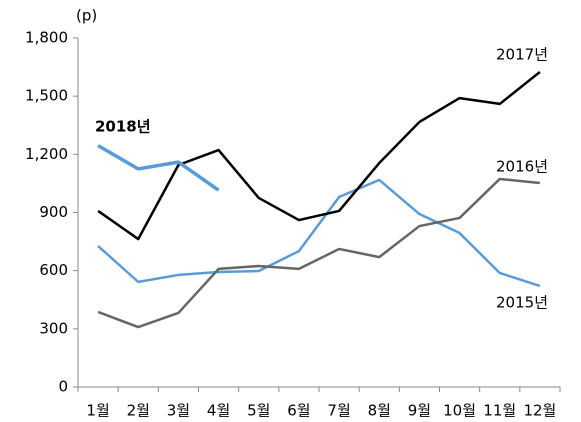 This screenshot has height=422, width=581. Describe the element at coordinates (178, 411) in the screenshot. I see `x-tick-label: 3월` at that location.